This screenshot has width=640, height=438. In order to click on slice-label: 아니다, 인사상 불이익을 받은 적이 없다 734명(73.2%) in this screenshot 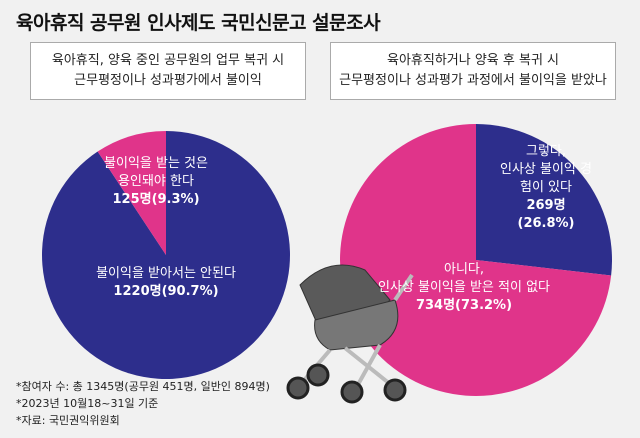, I will do `click(464, 288)`.